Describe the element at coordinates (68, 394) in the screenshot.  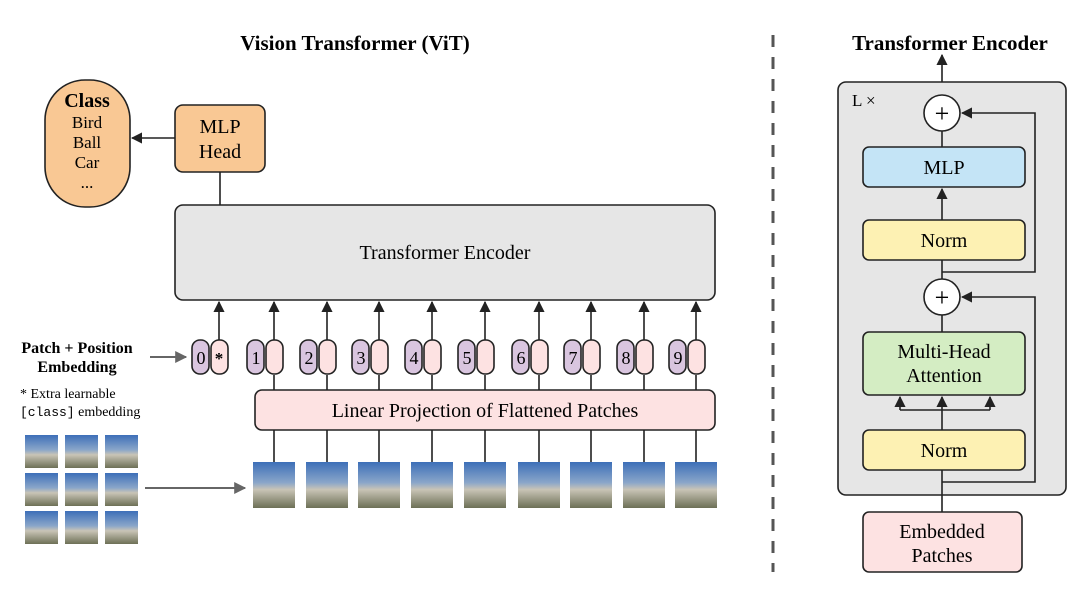
I see `note-text: * Extra learnable` at that location.